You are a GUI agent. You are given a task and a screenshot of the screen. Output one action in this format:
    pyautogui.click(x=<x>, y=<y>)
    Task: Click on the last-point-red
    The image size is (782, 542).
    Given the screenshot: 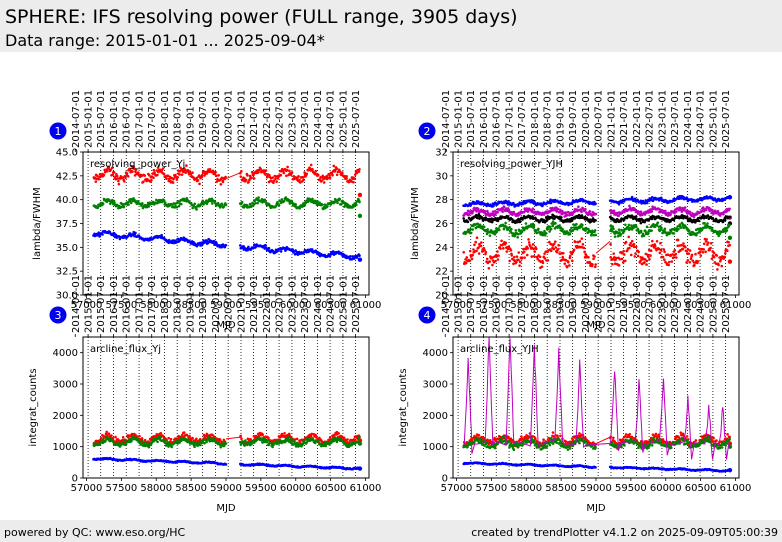 What is the action you would take?
    pyautogui.click(x=360, y=195)
    